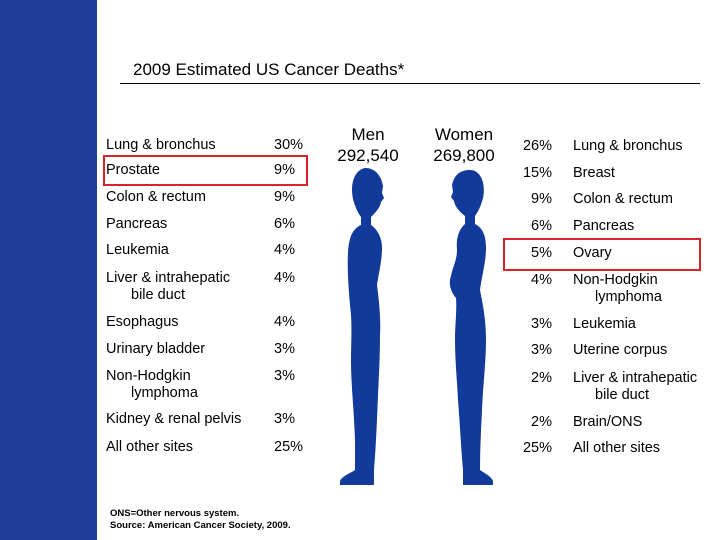 Image resolution: width=720 pixels, height=540 pixels. What do you see at coordinates (284, 224) in the screenshot?
I see `men-percent: 6%` at bounding box center [284, 224].